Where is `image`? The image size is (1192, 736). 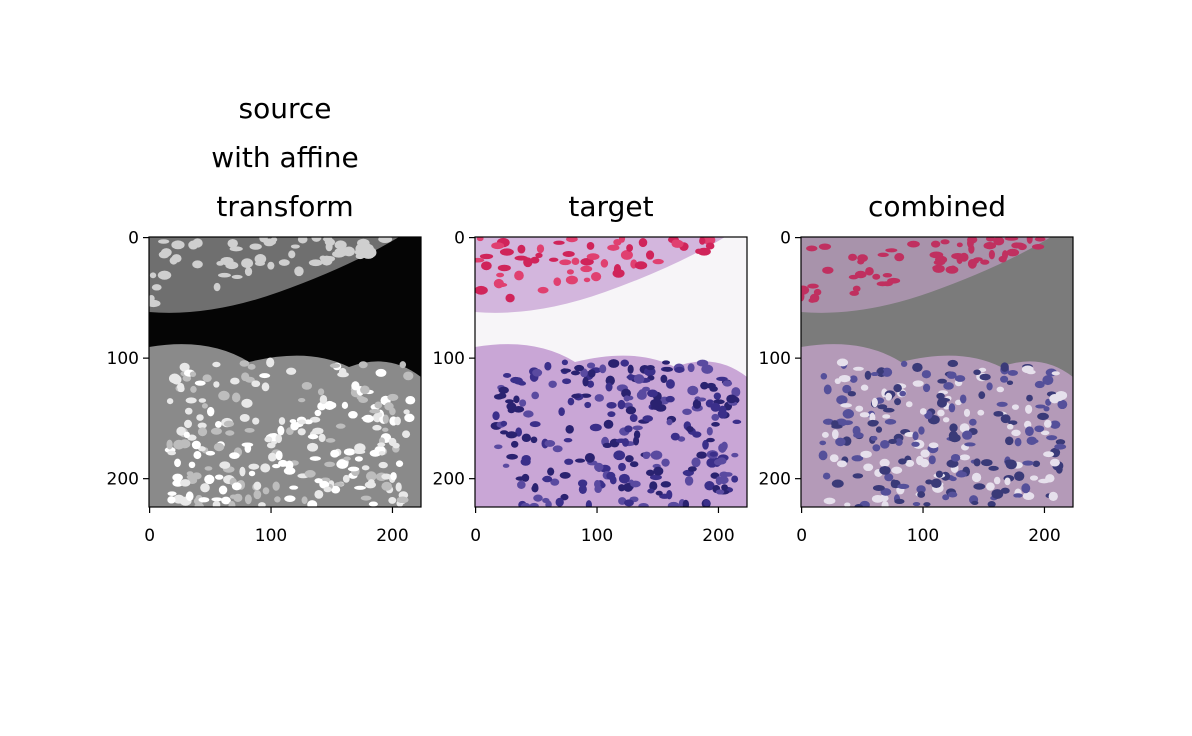
image is located at coordinates (937, 372).